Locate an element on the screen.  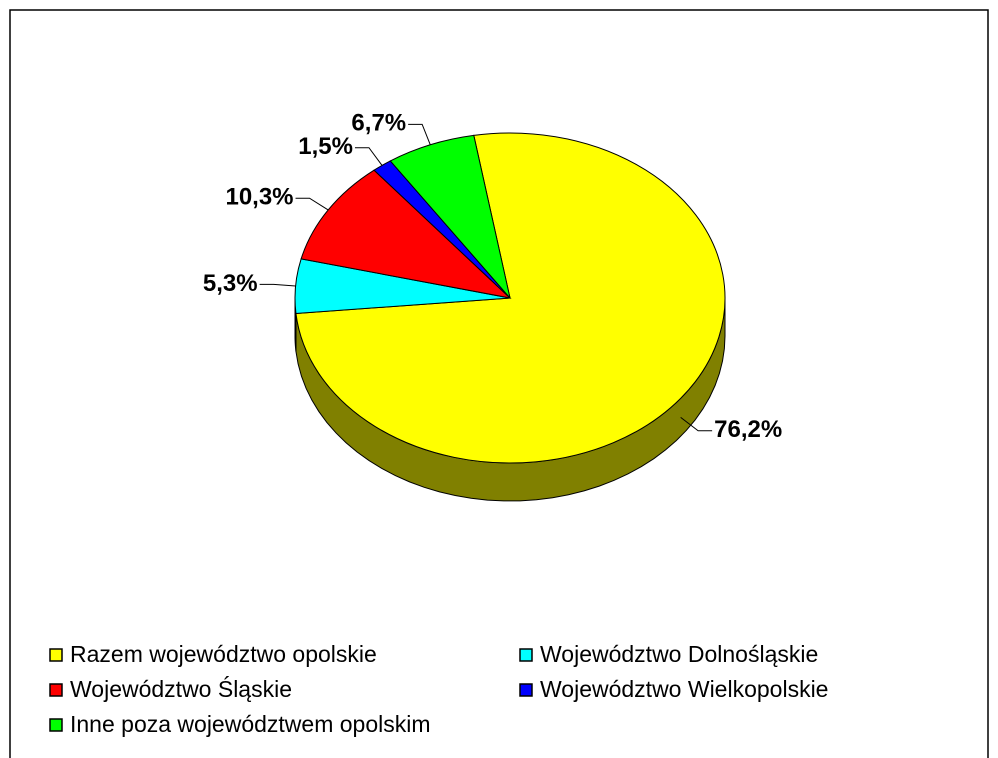
legend-label: Województwo Dolnośląskie is located at coordinates (679, 654).